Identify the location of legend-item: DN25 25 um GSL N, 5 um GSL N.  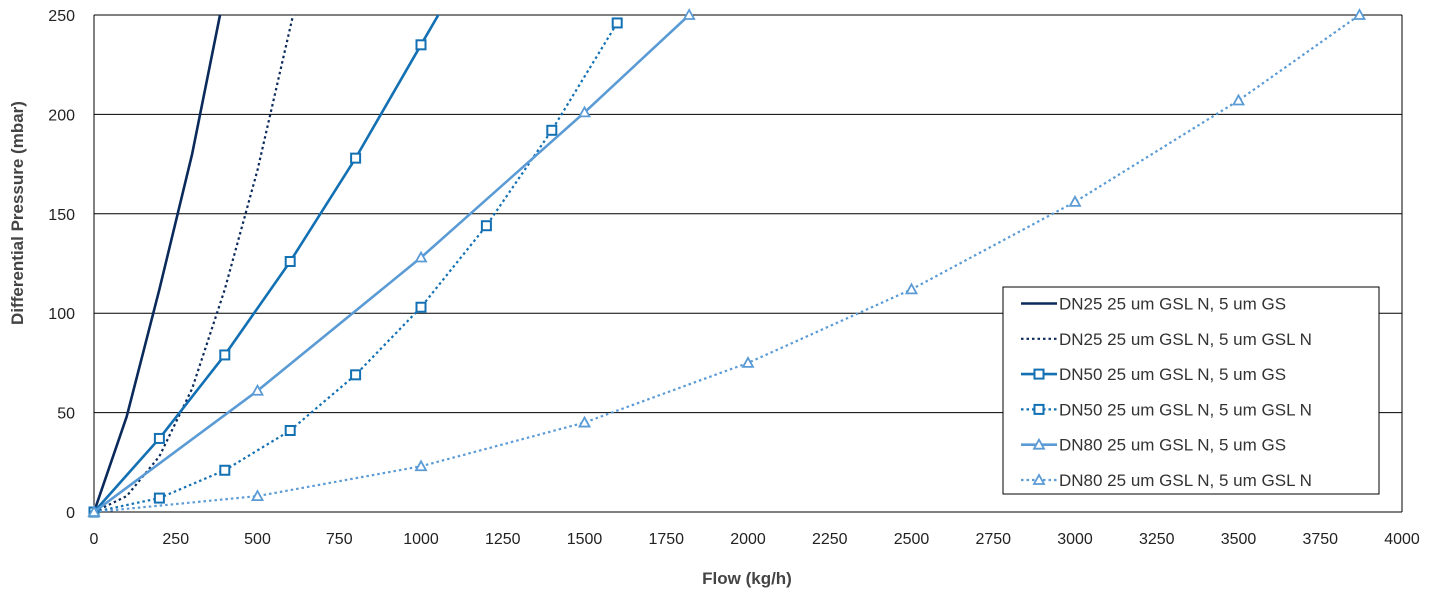
(1166, 339).